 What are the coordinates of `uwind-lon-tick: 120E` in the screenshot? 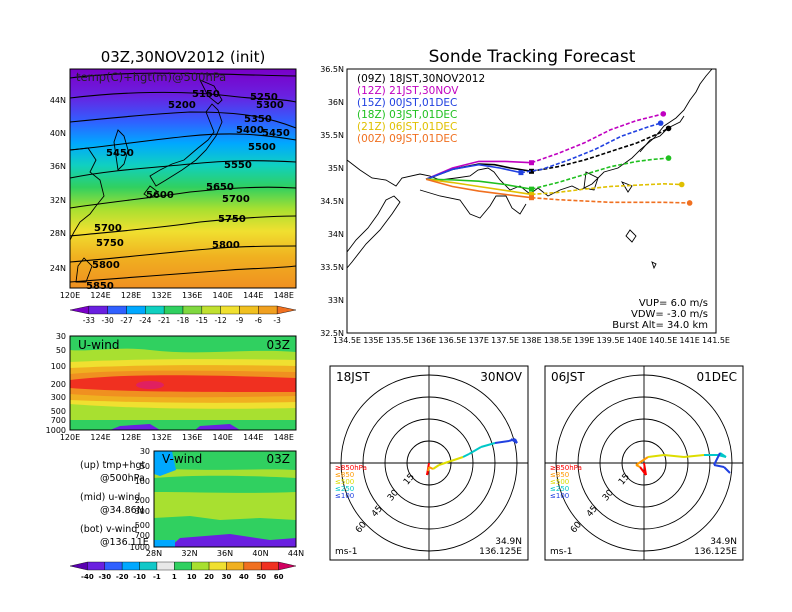 It's located at (70, 437).